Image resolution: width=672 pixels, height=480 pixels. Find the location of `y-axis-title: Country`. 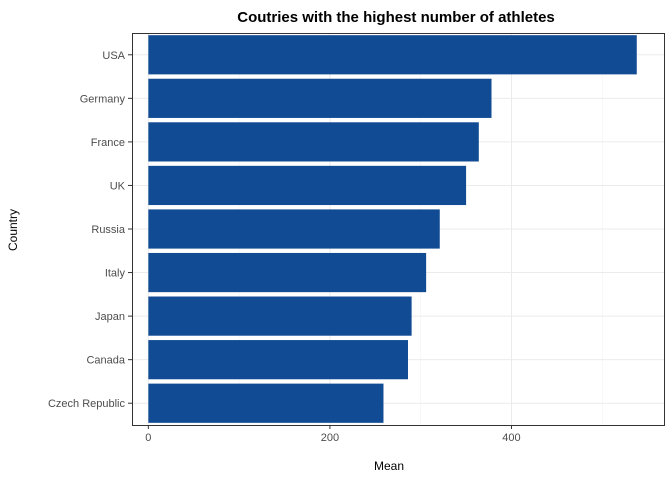

y-axis-title: Country is located at coordinates (13, 230).